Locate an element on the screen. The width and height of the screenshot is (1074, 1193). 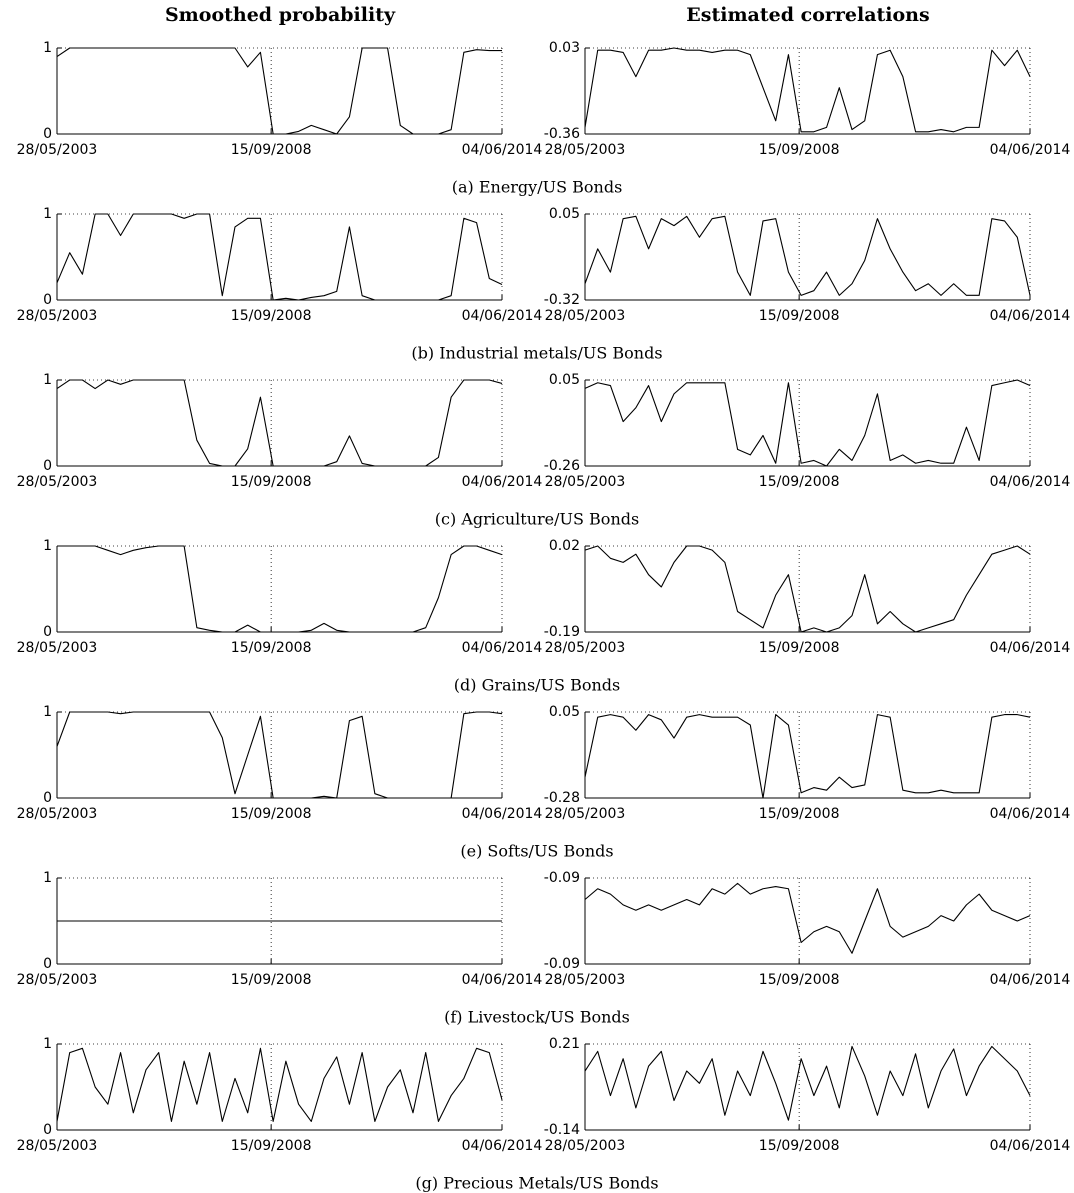
y-tick-label: -0.32 is located at coordinates (562, 300).